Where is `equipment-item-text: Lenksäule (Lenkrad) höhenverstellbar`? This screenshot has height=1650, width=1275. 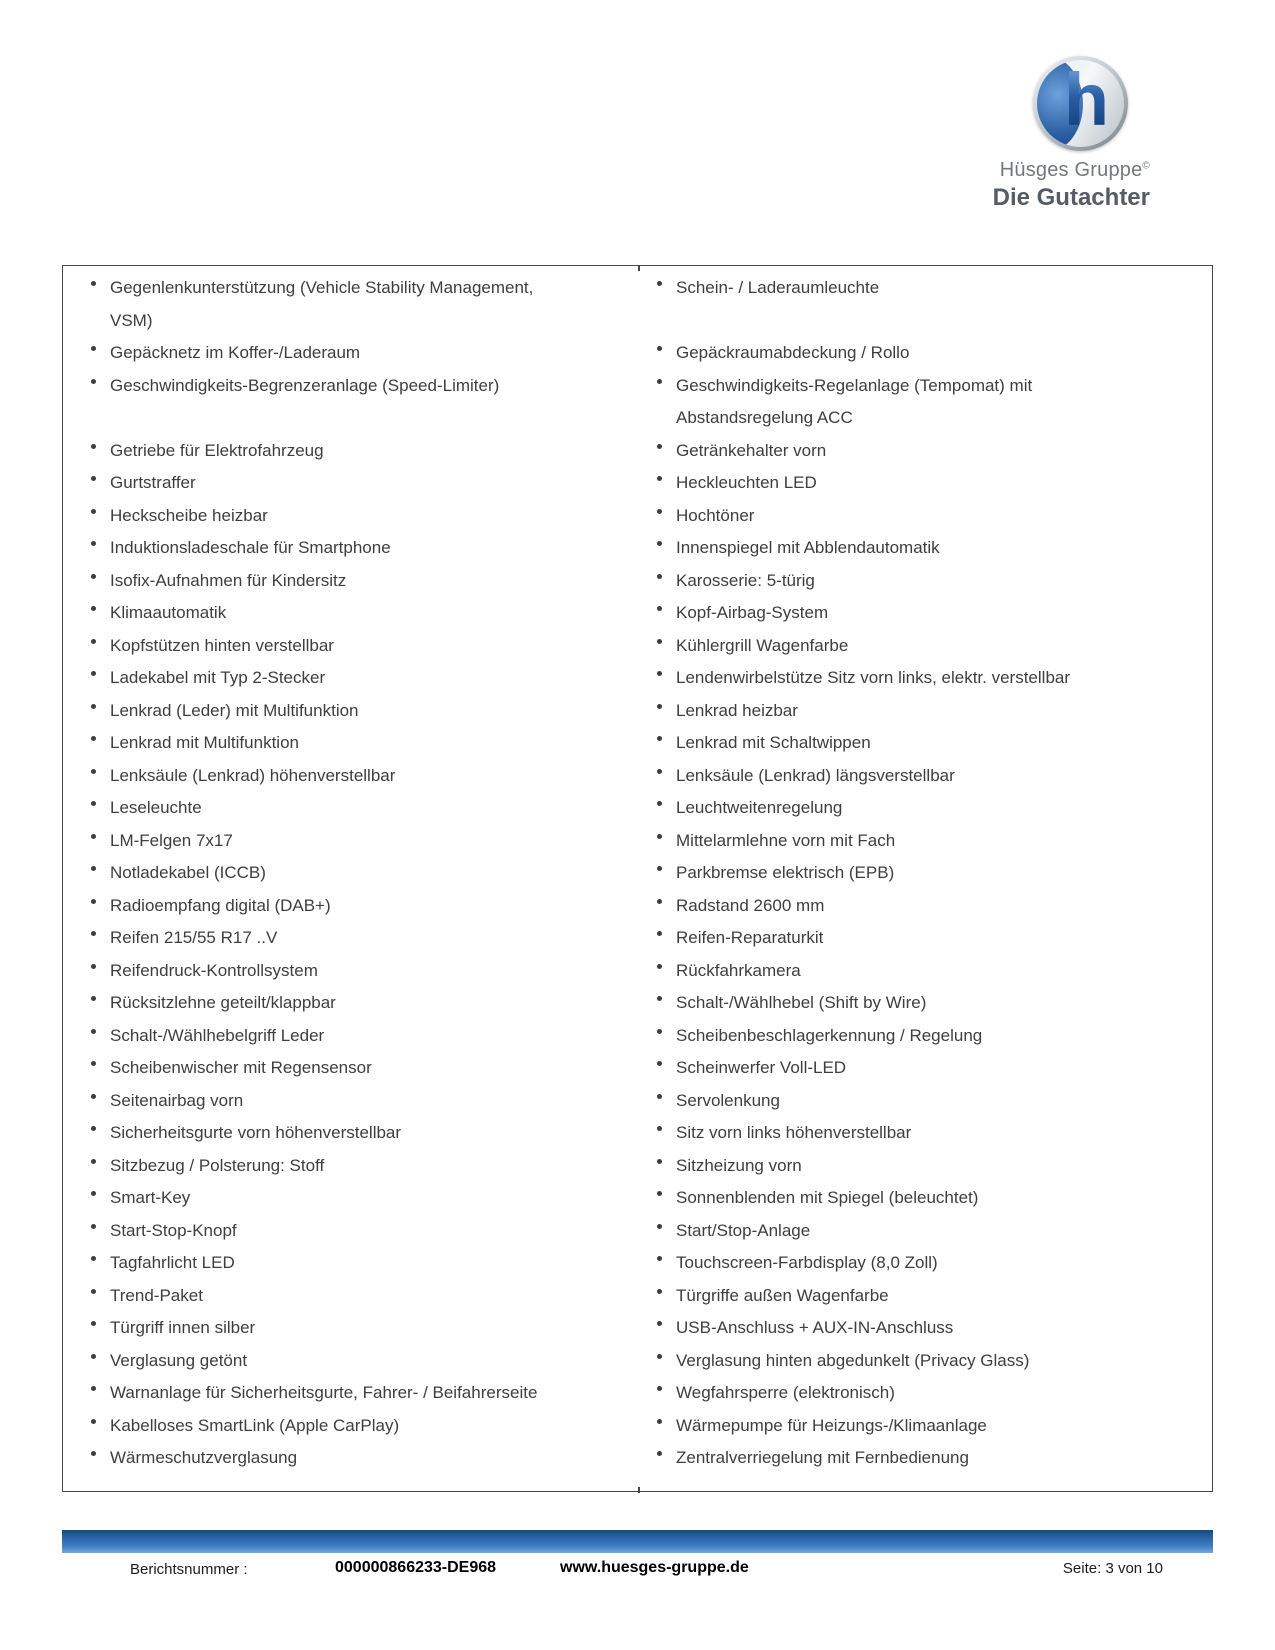
equipment-item-text: Lenksäule (Lenkrad) höhenverstellbar is located at coordinates (253, 775).